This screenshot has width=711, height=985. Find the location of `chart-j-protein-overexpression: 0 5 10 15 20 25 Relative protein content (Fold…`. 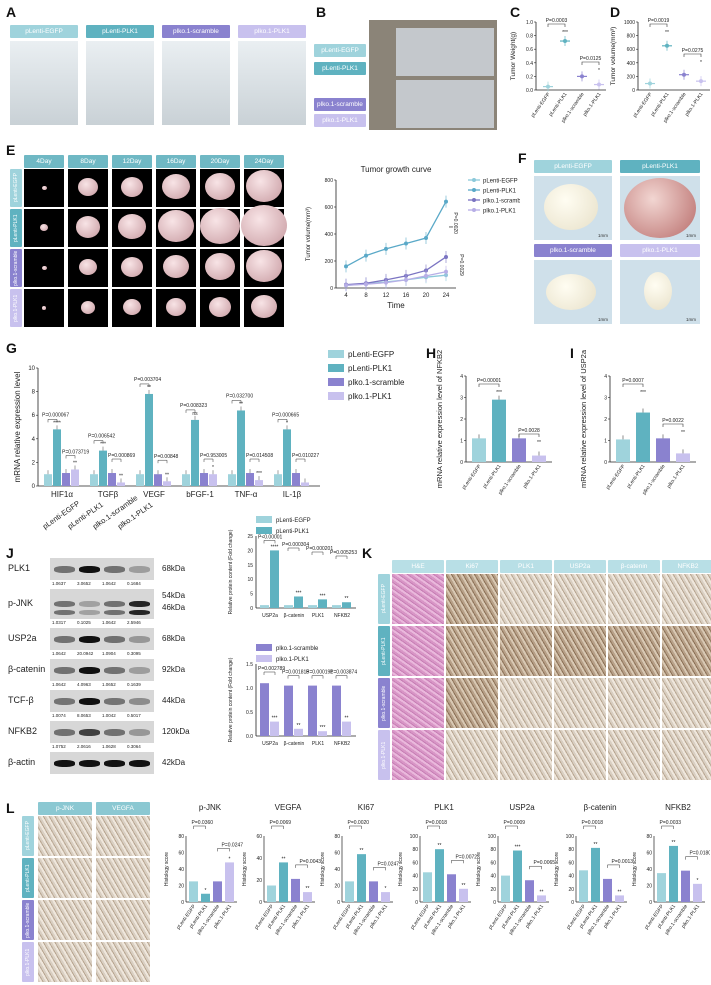

chart-j-protein-overexpression: 0 5 10 15 20 25 Relative protein content (Fold… is located at coordinates (292, 567).